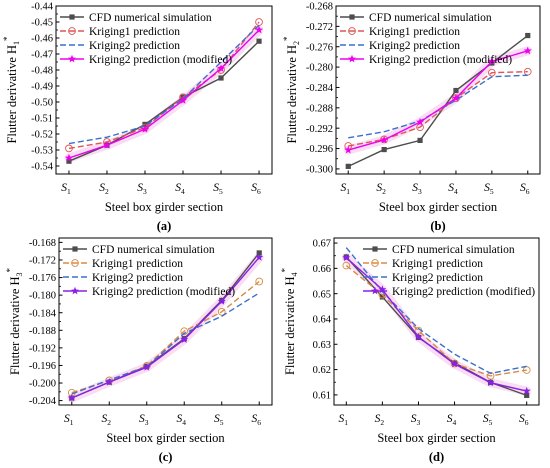 The height and width of the screenshot is (468, 550). I want to click on y-tick-label: 0.64, so click(322, 320).